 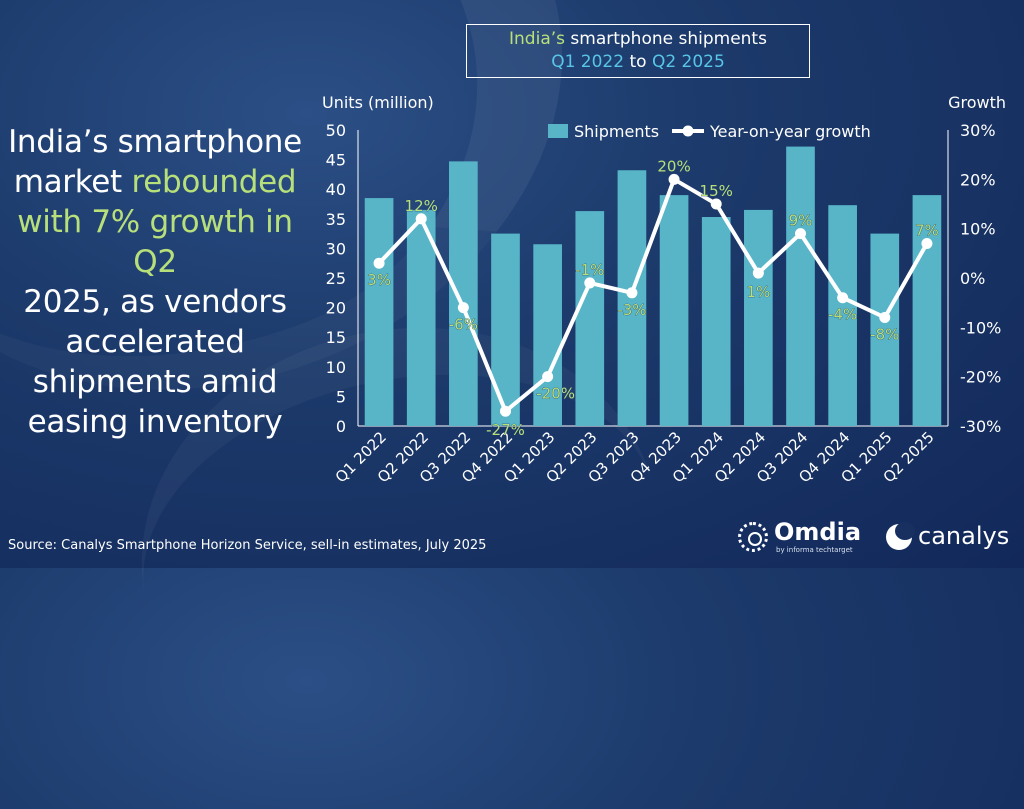 I want to click on growth-data-label: -20%, so click(x=555, y=394).